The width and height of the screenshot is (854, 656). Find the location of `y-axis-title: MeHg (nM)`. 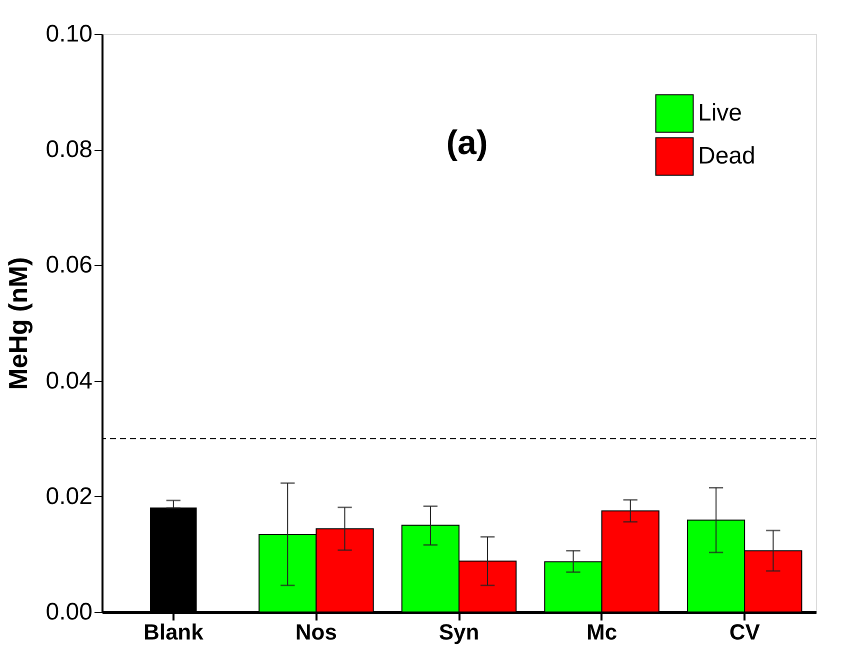

y-axis-title: MeHg (nM) is located at coordinates (17, 323).